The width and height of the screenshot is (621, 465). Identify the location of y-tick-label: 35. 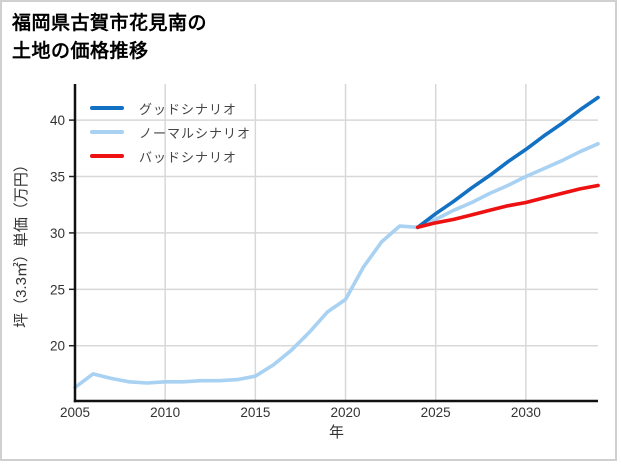
(57, 177).